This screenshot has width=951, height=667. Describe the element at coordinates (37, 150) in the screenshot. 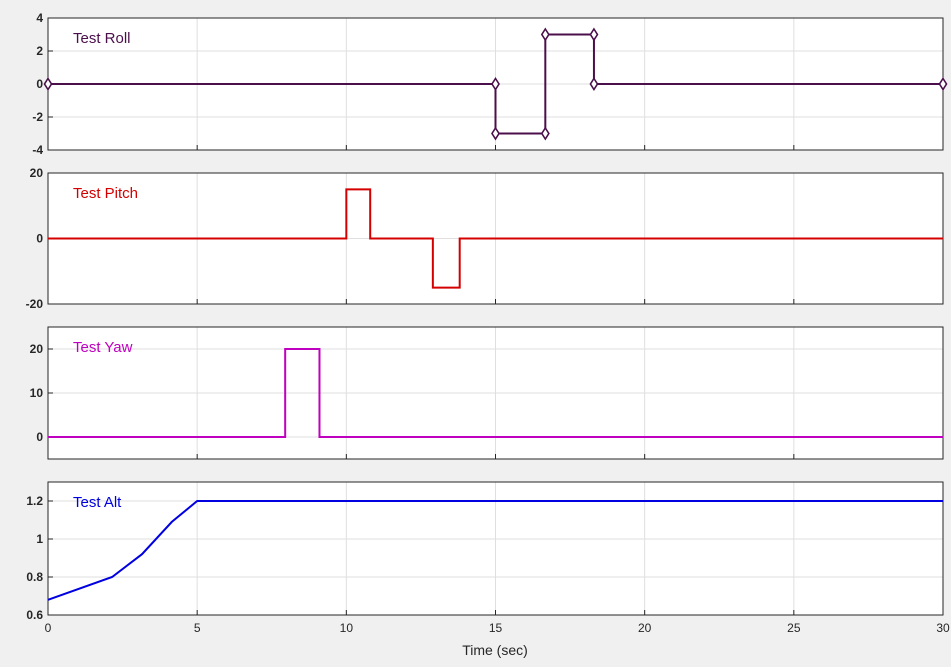

I see `roll-y-tick-label: -4` at that location.